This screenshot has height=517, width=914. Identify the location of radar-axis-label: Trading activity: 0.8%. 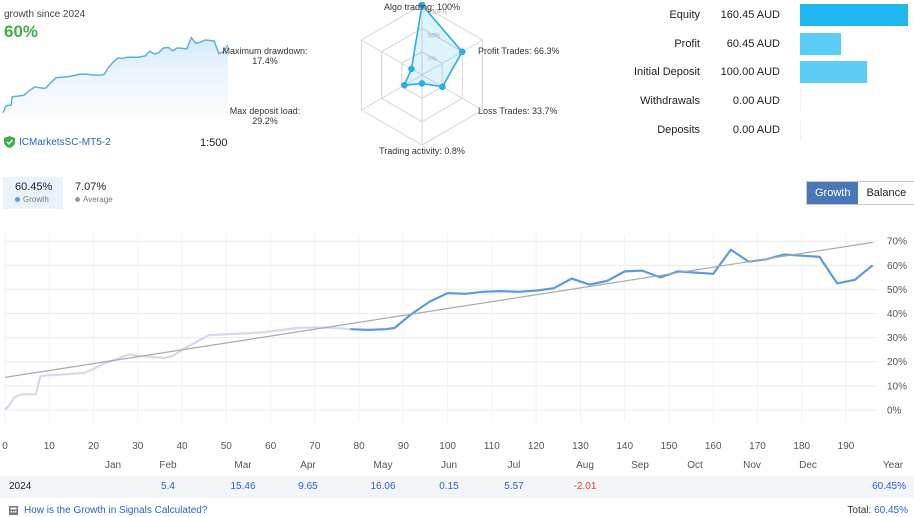
(422, 151).